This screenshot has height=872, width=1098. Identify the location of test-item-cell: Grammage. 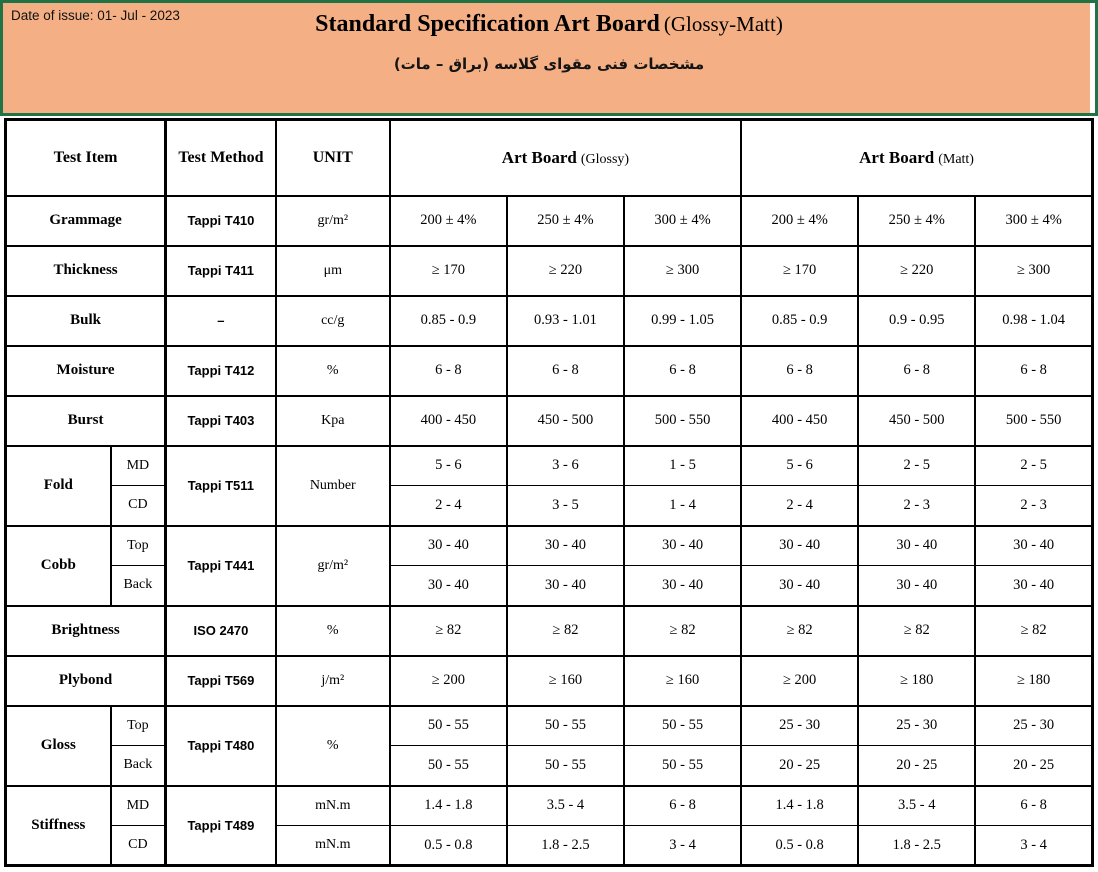
(85, 220).